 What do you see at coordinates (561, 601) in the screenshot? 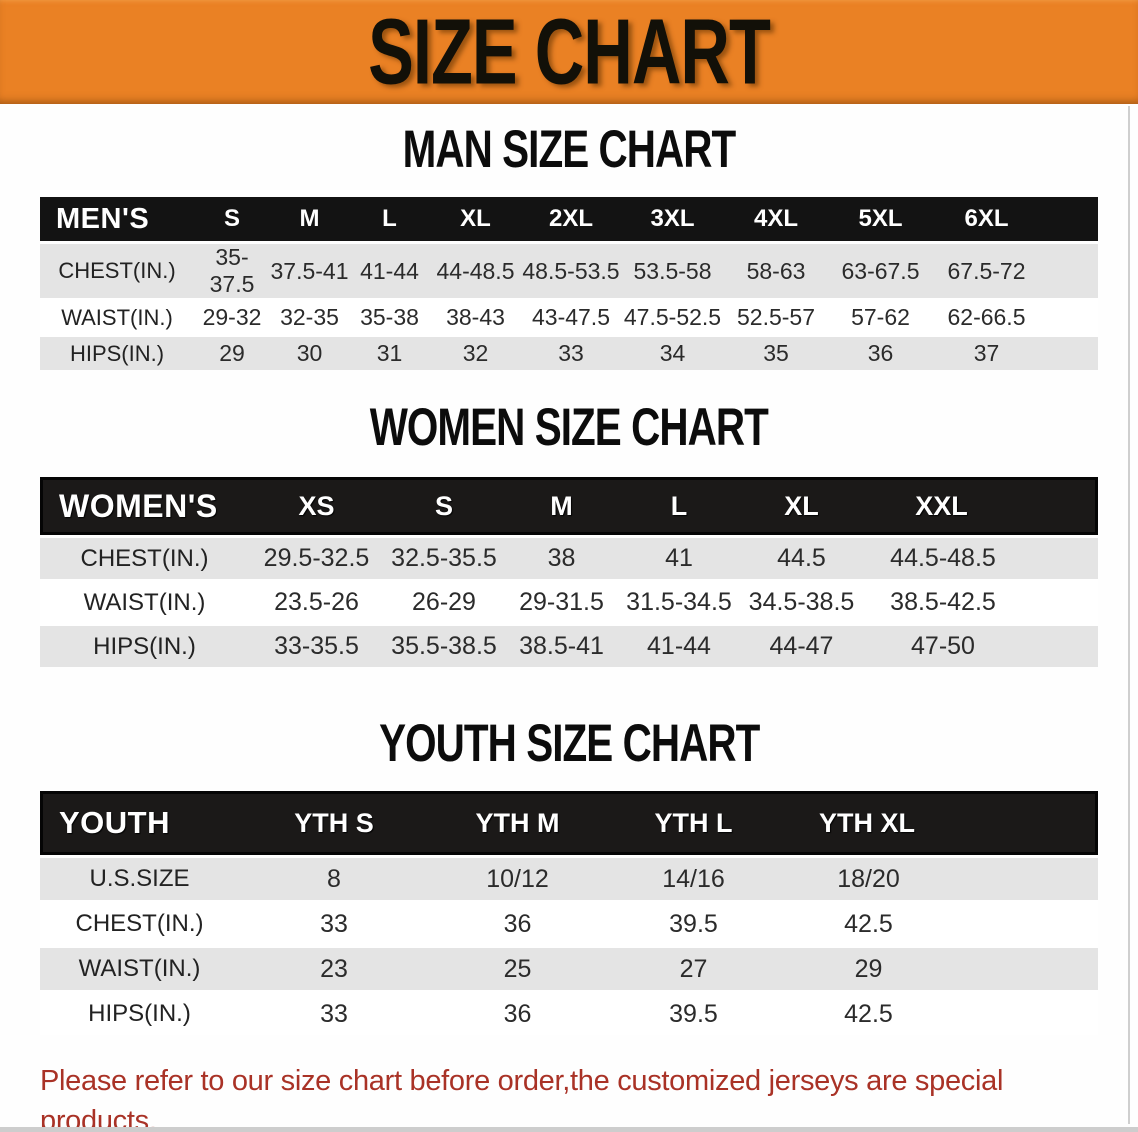
I see `size-value: 29-31.5` at bounding box center [561, 601].